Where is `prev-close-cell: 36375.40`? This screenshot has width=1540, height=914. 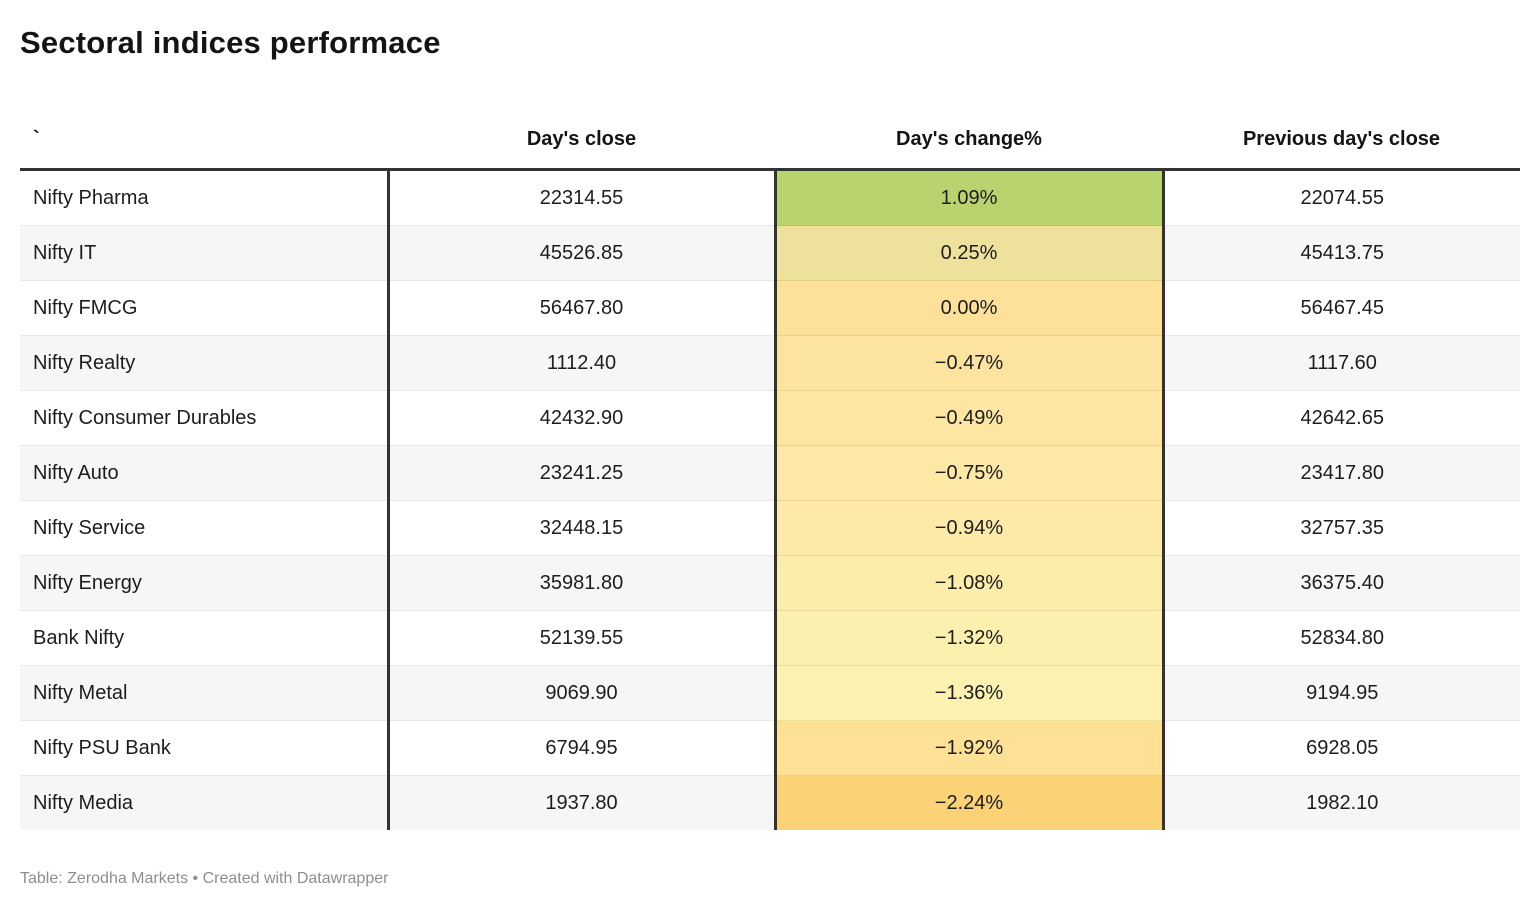
prev-close-cell: 36375.40 is located at coordinates (1341, 583).